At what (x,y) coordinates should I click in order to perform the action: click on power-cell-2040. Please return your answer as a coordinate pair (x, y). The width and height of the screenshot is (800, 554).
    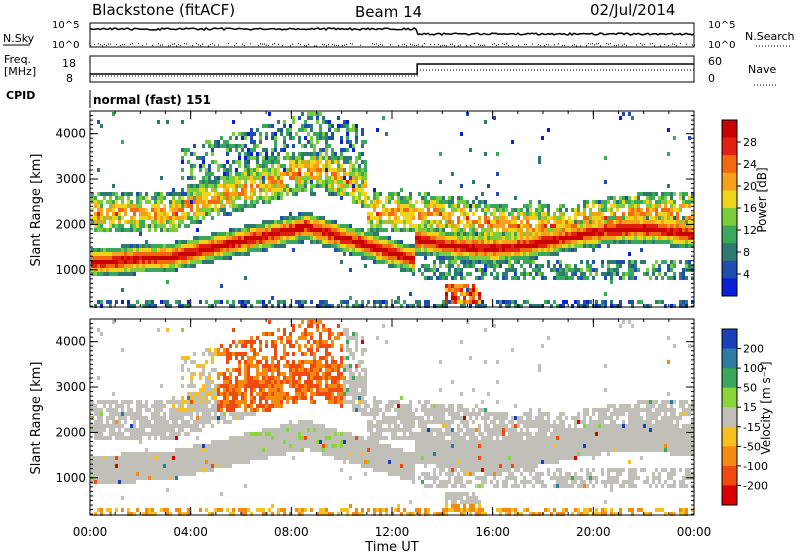
    Looking at the image, I should click on (257, 154).